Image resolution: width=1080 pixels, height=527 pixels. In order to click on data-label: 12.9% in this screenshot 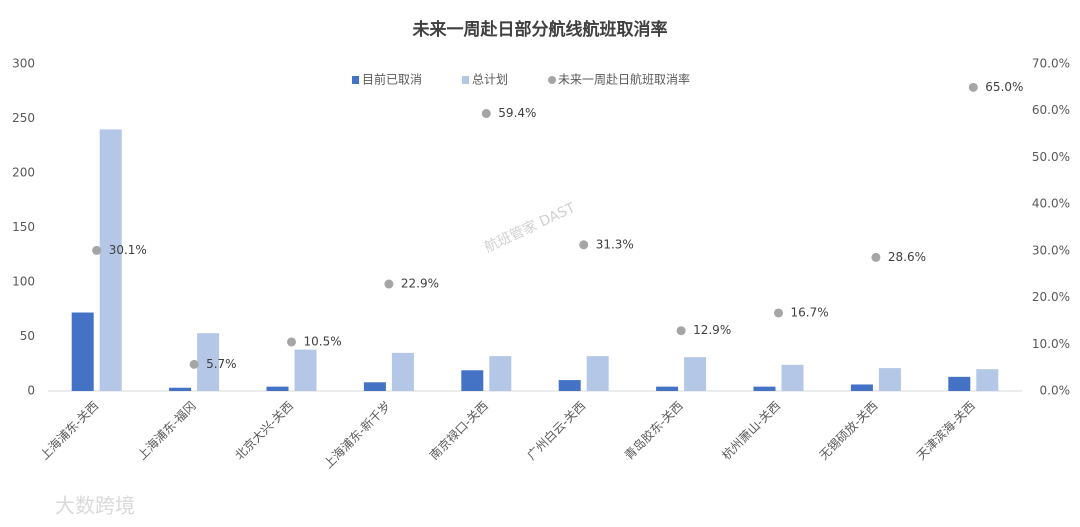, I will do `click(712, 330)`.